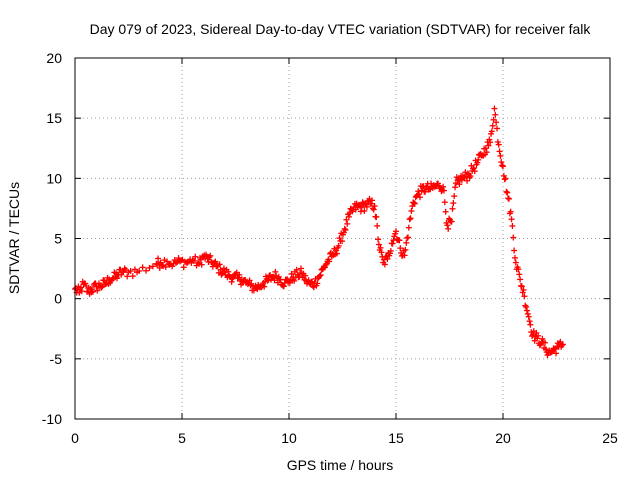  What do you see at coordinates (54, 58) in the screenshot?
I see `y-tick-label: 20` at bounding box center [54, 58].